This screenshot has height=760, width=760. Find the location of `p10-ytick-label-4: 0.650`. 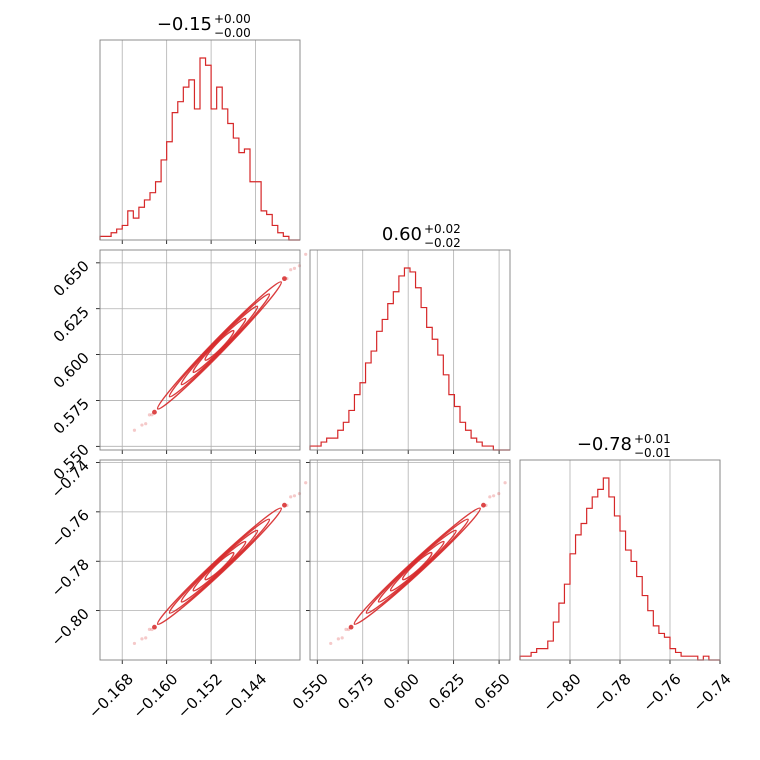

p10-ytick-label-4: 0.650 is located at coordinates (71, 278).